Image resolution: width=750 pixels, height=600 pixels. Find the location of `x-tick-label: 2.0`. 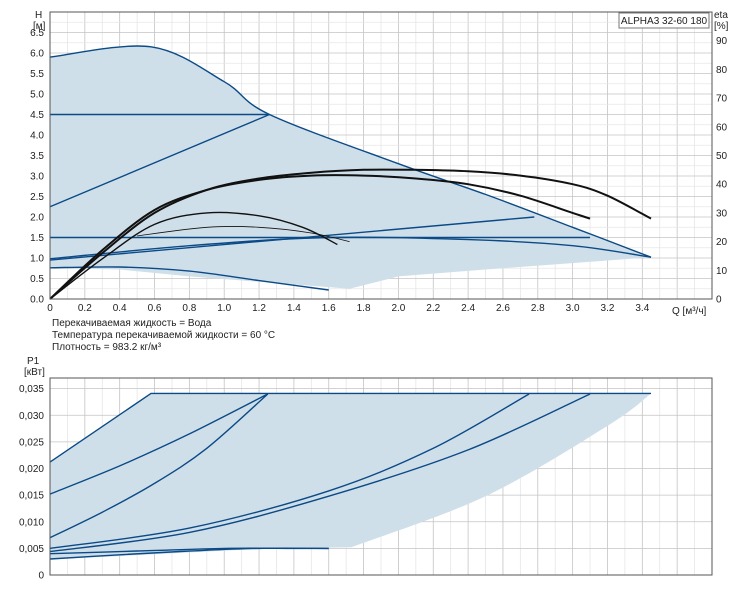

x-tick-label: 2.0 is located at coordinates (398, 308).